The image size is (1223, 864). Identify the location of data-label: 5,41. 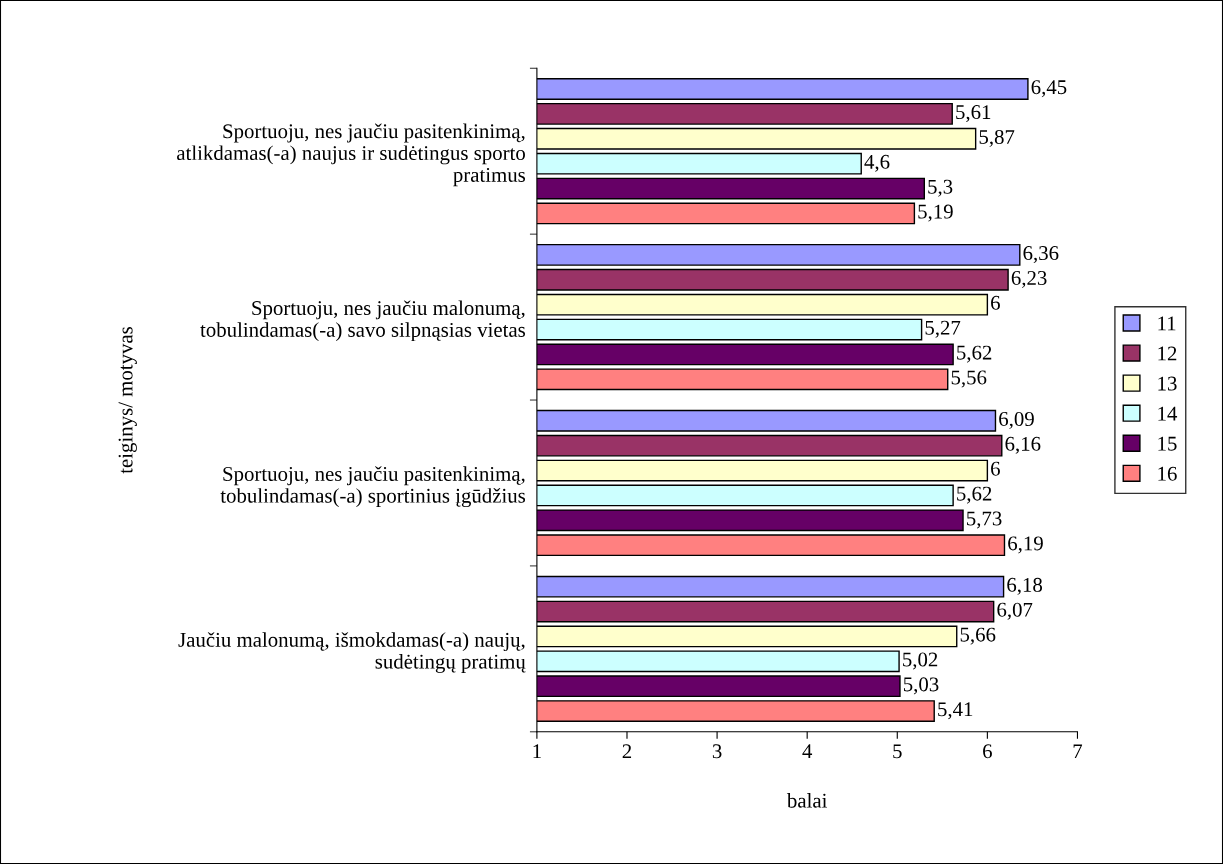
(955, 711).